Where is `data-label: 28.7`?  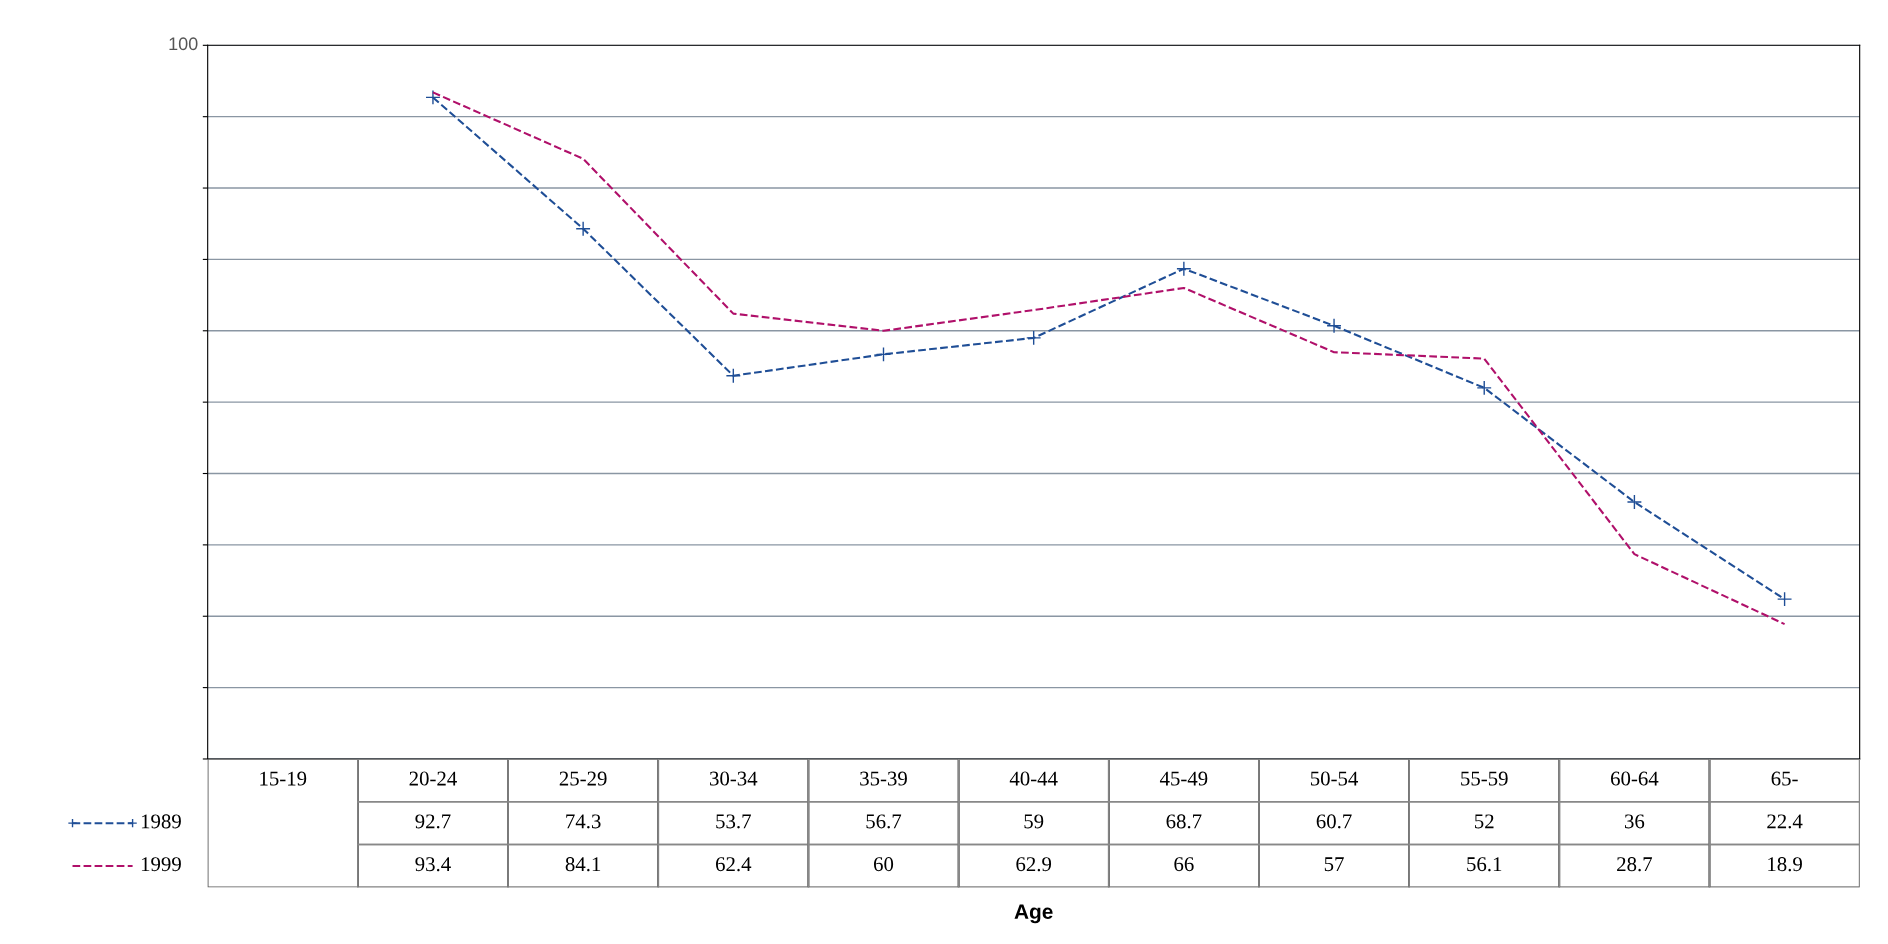
data-label: 28.7 is located at coordinates (1635, 864).